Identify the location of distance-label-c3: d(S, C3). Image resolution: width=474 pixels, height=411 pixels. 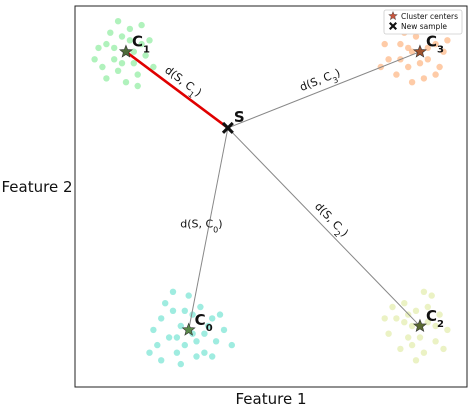
(320, 81).